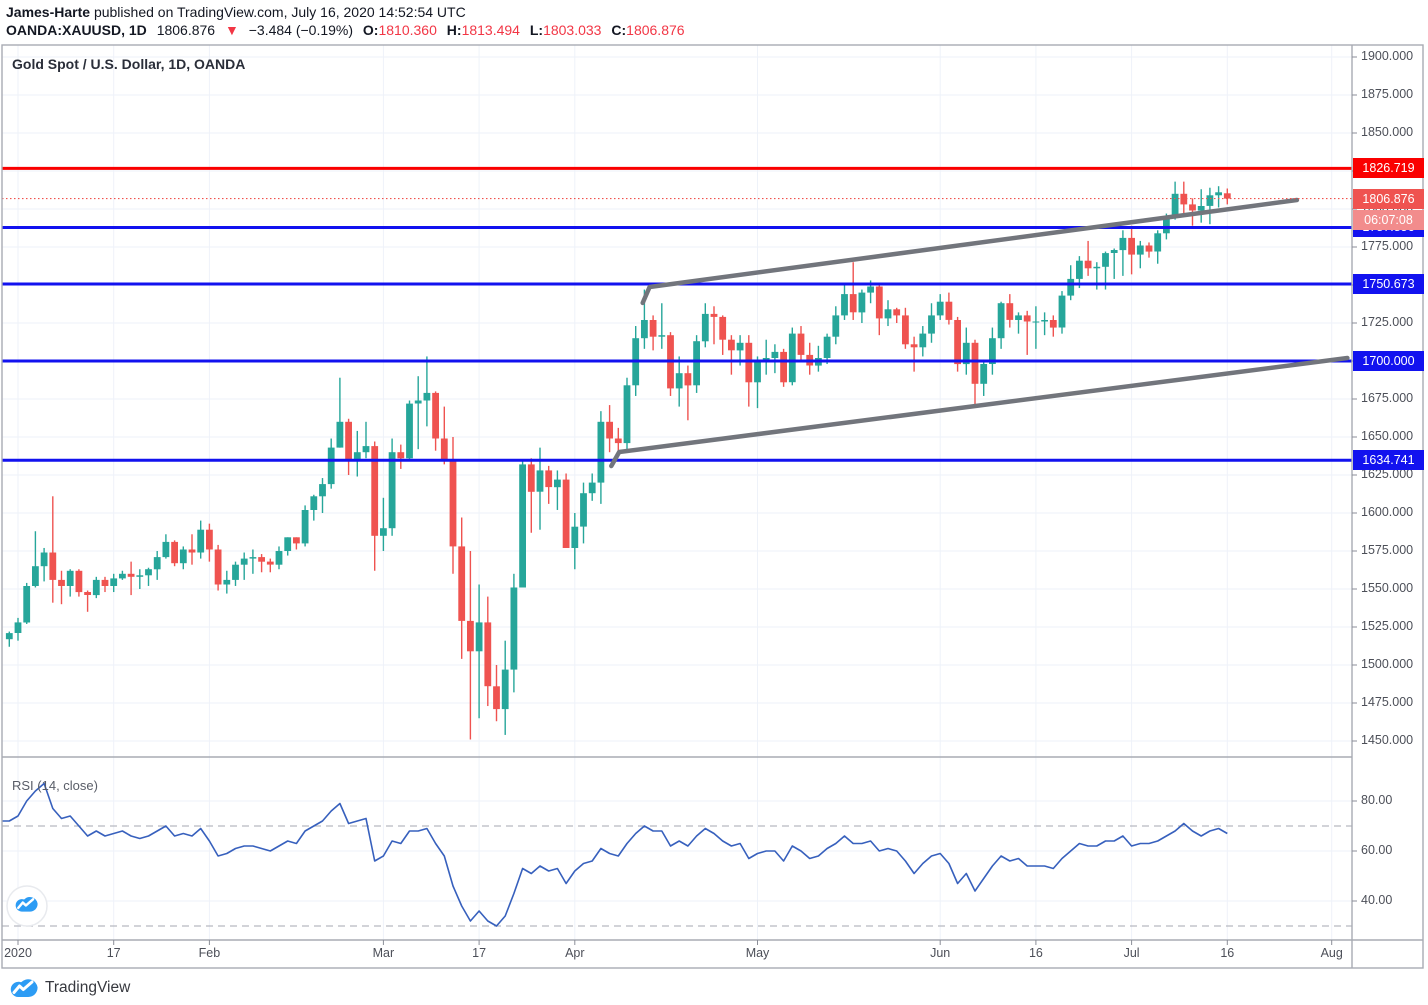  I want to click on time-tick-label: Aug, so click(1331, 953).